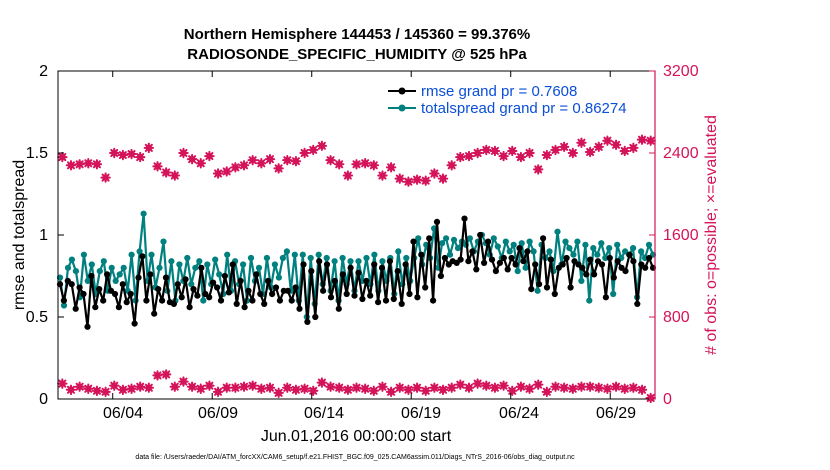  I want to click on y-left-tick-label: 2, so click(43, 71).